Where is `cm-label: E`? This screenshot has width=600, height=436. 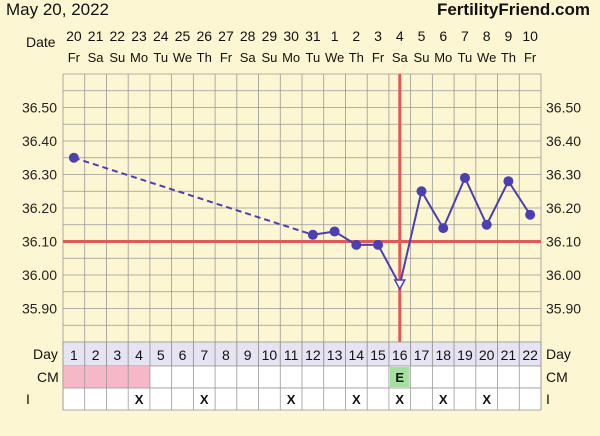
cm-label: E is located at coordinates (399, 377).